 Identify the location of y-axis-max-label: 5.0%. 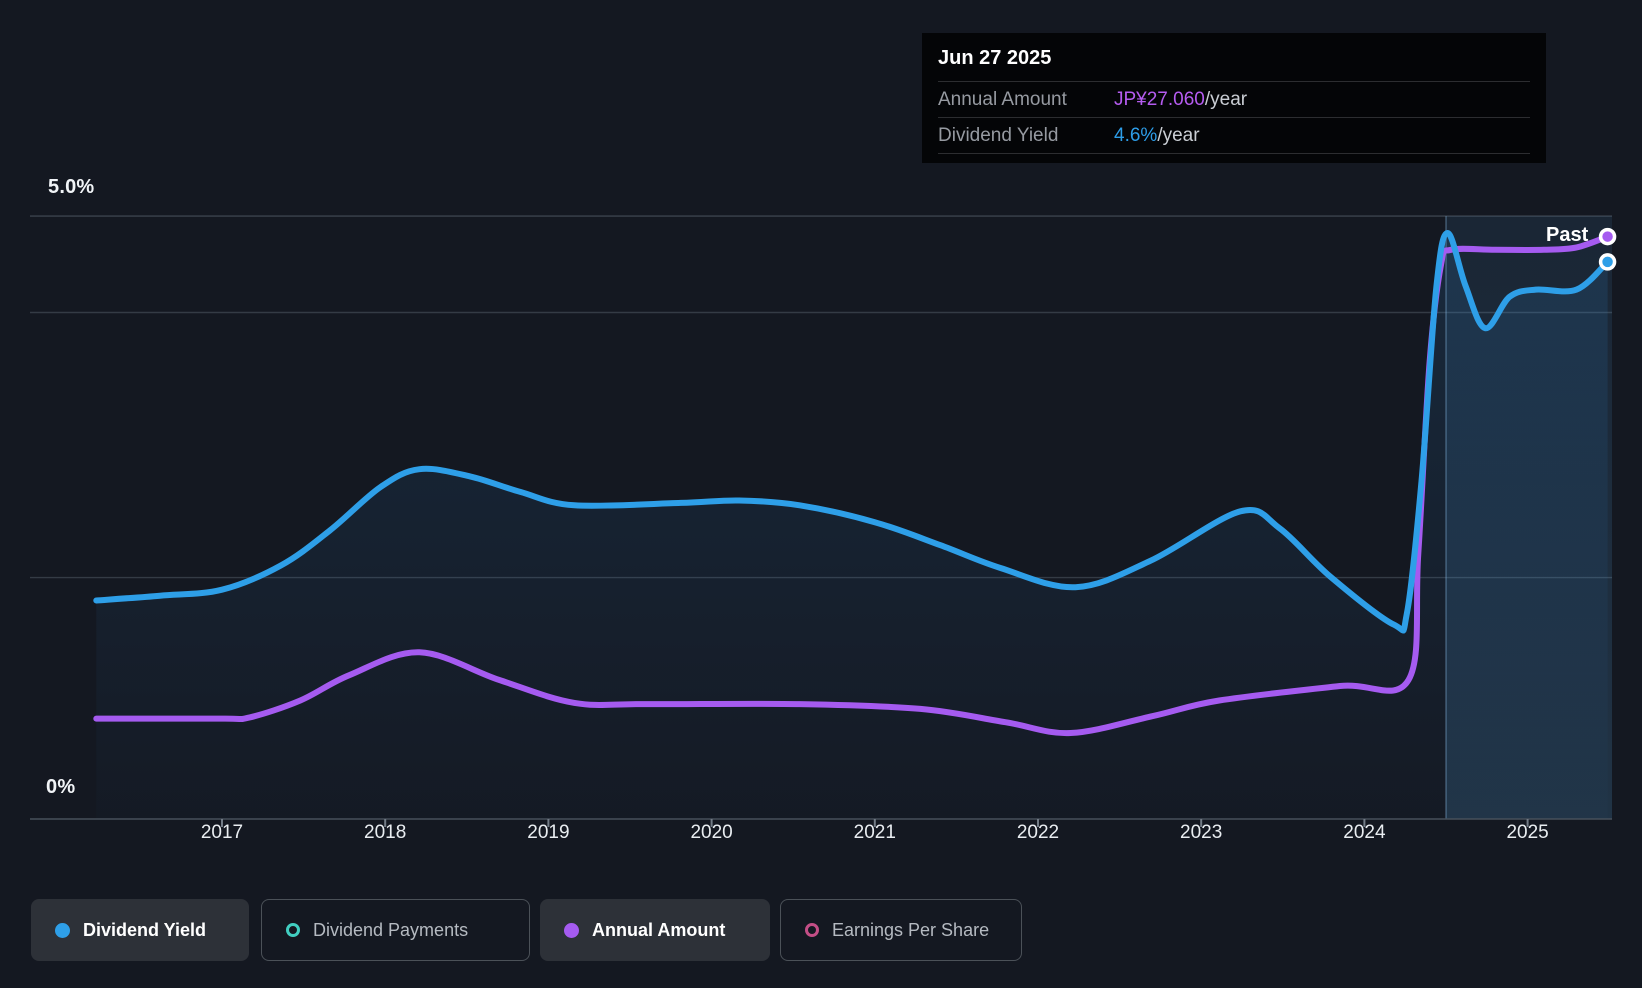
(71, 187).